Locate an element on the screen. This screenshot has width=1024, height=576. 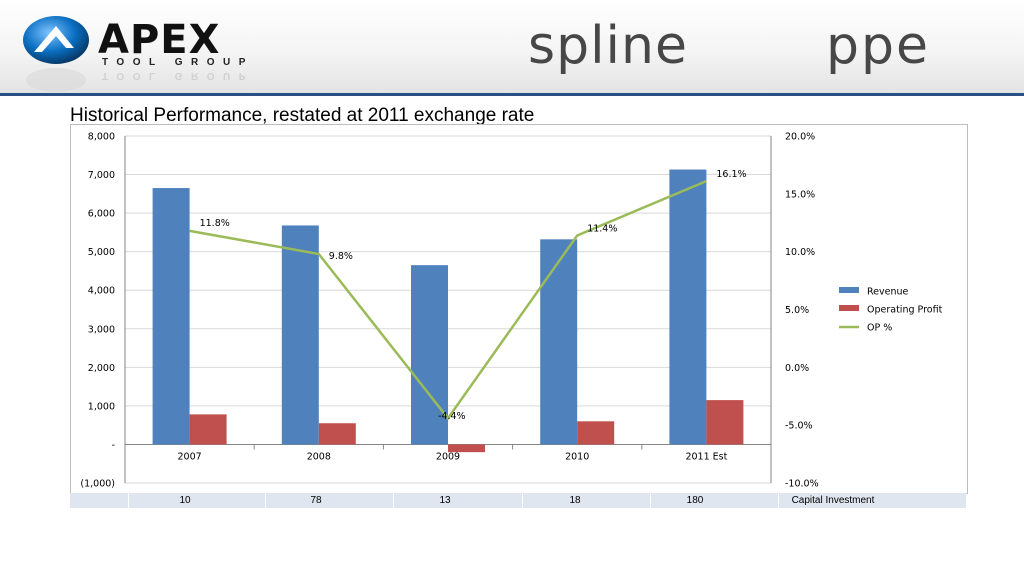
capex-label: Capital Investment is located at coordinates (833, 500).